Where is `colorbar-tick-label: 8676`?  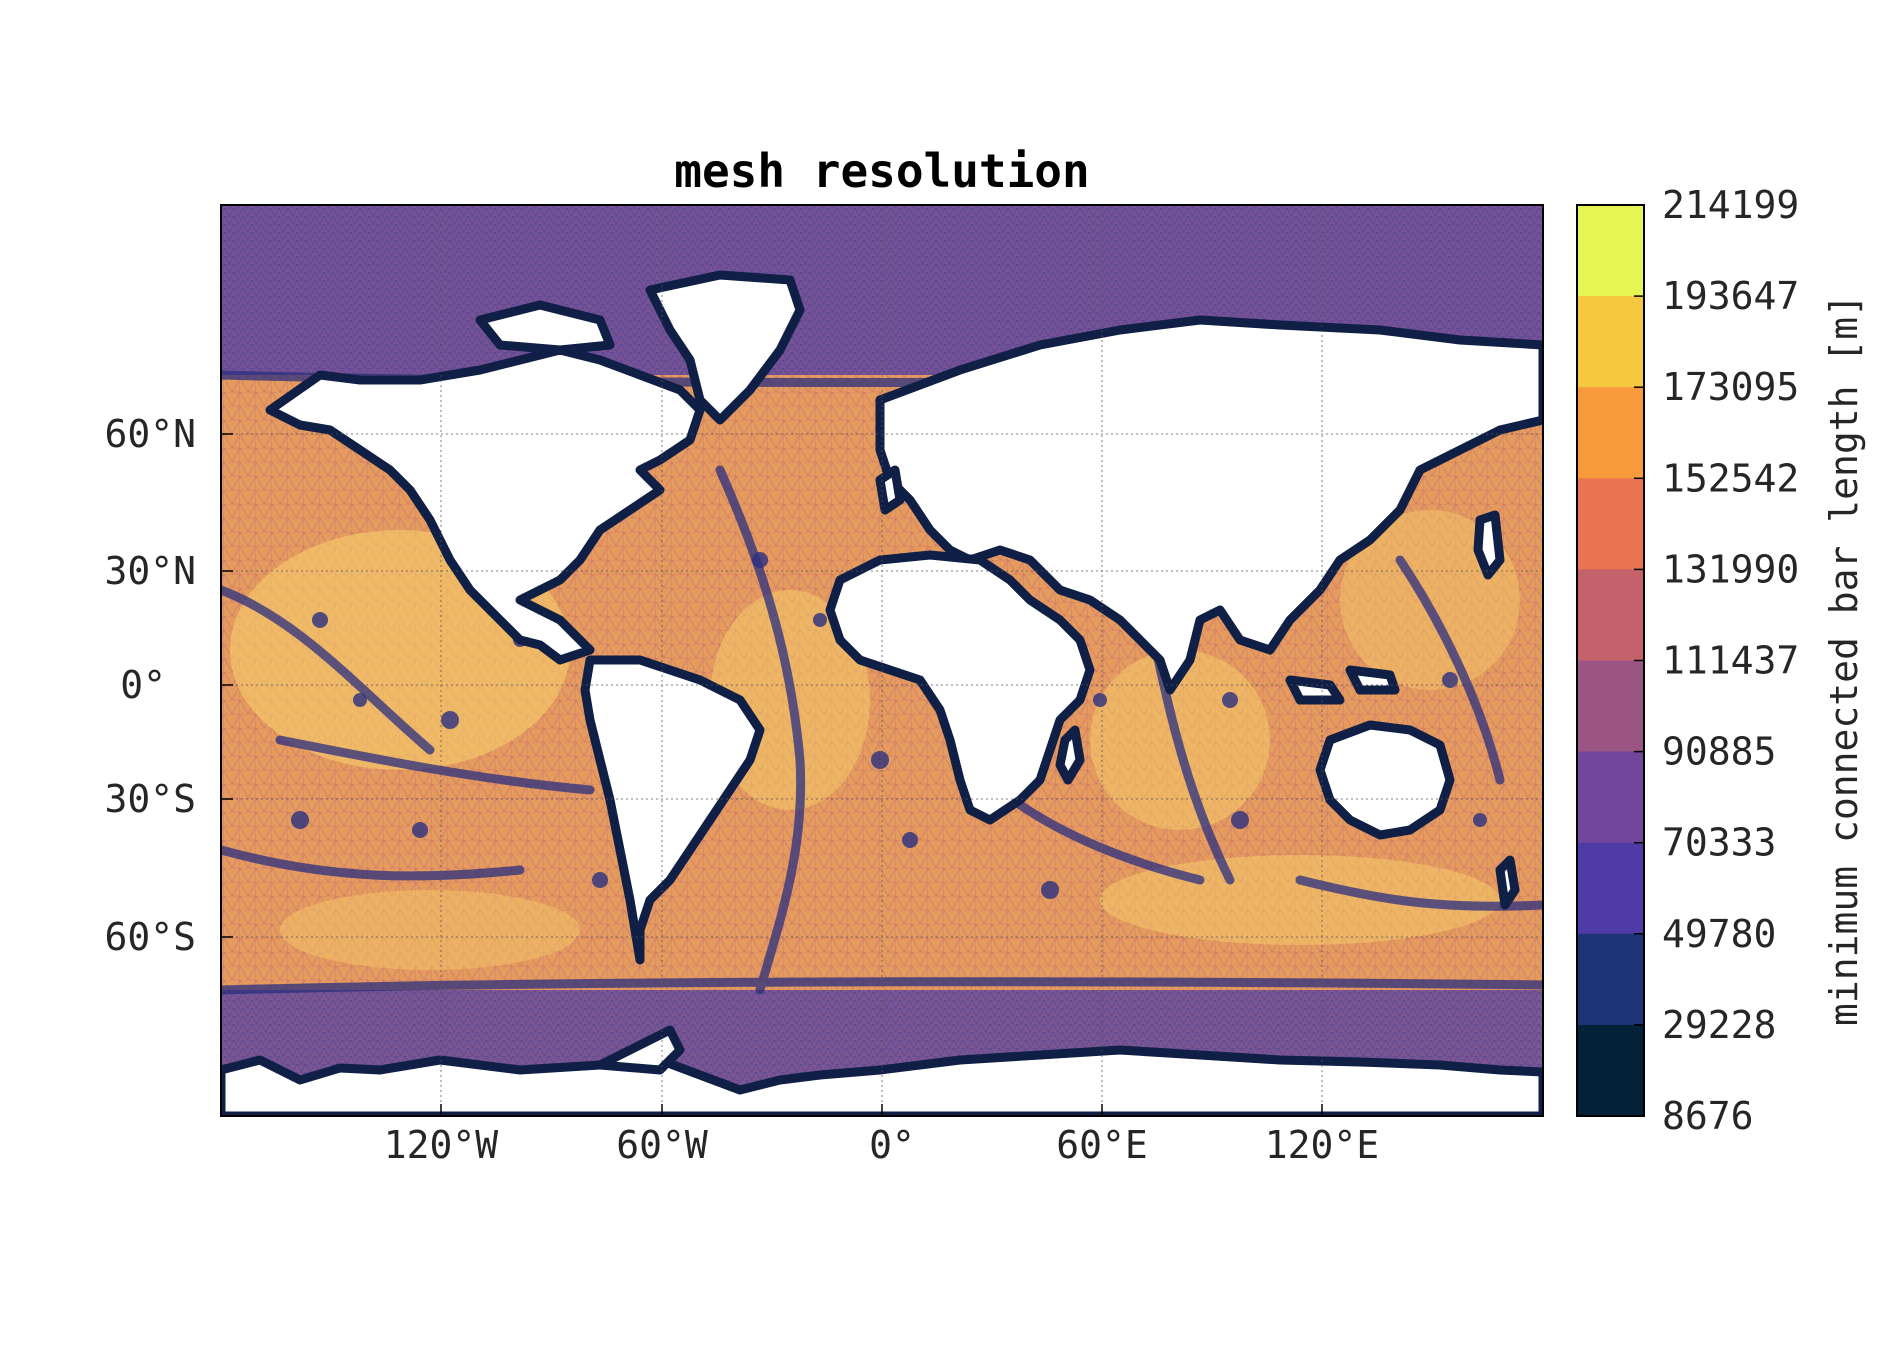 colorbar-tick-label: 8676 is located at coordinates (1708, 1116).